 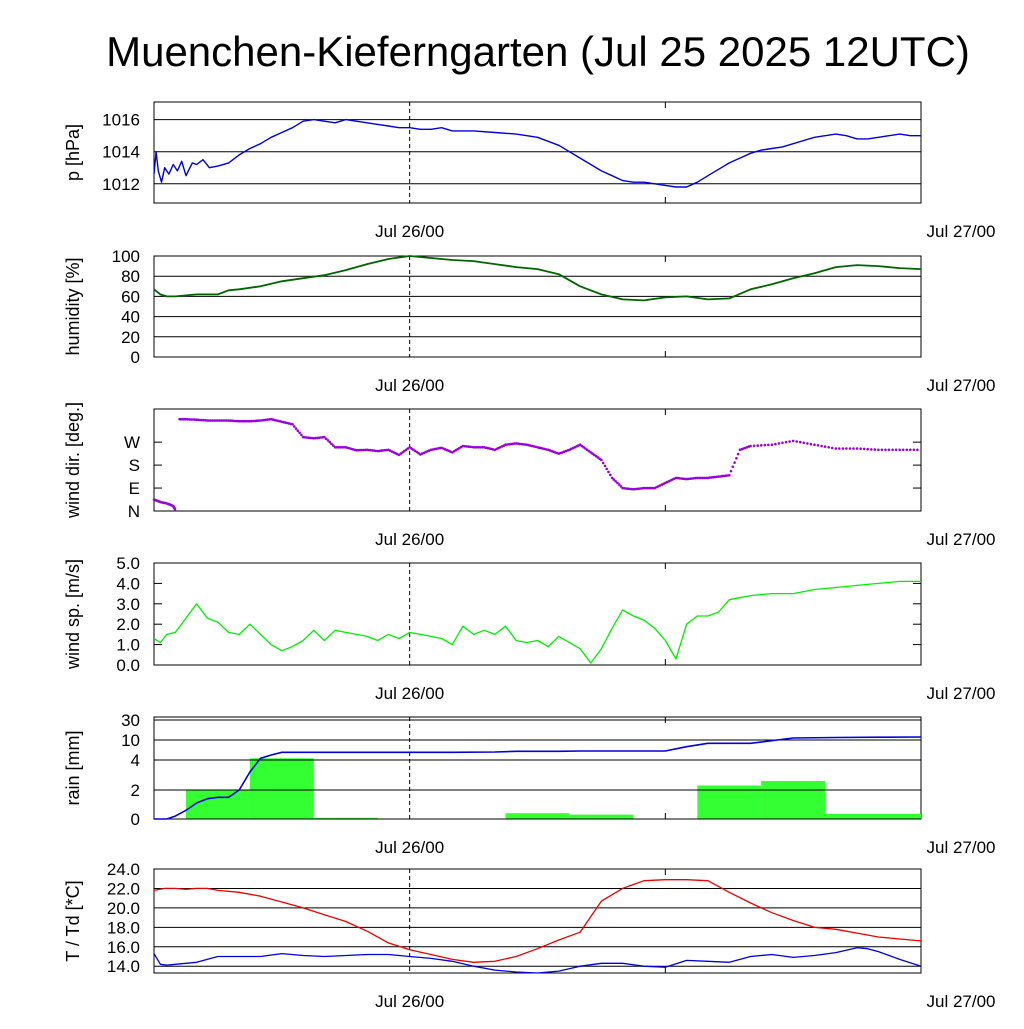 I want to click on wind-speed-y-tick-label: 2.0, so click(x=128, y=624).